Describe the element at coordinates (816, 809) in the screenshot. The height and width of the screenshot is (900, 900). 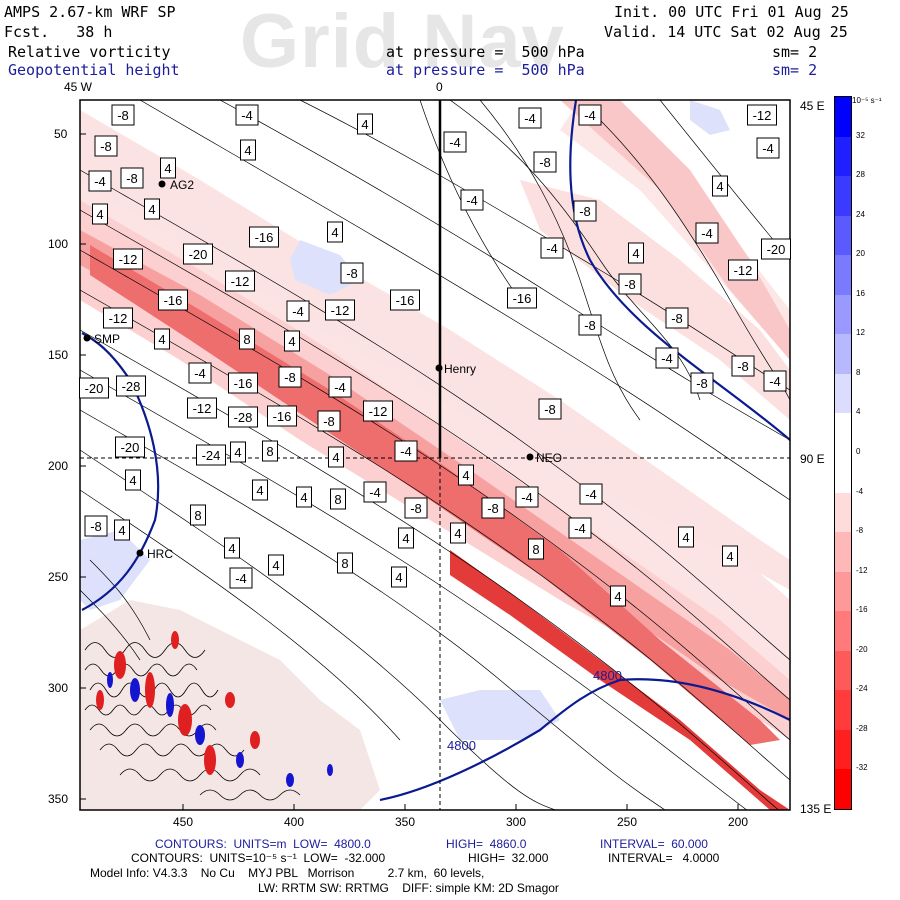
I see `lon-label-right: 135 E` at that location.